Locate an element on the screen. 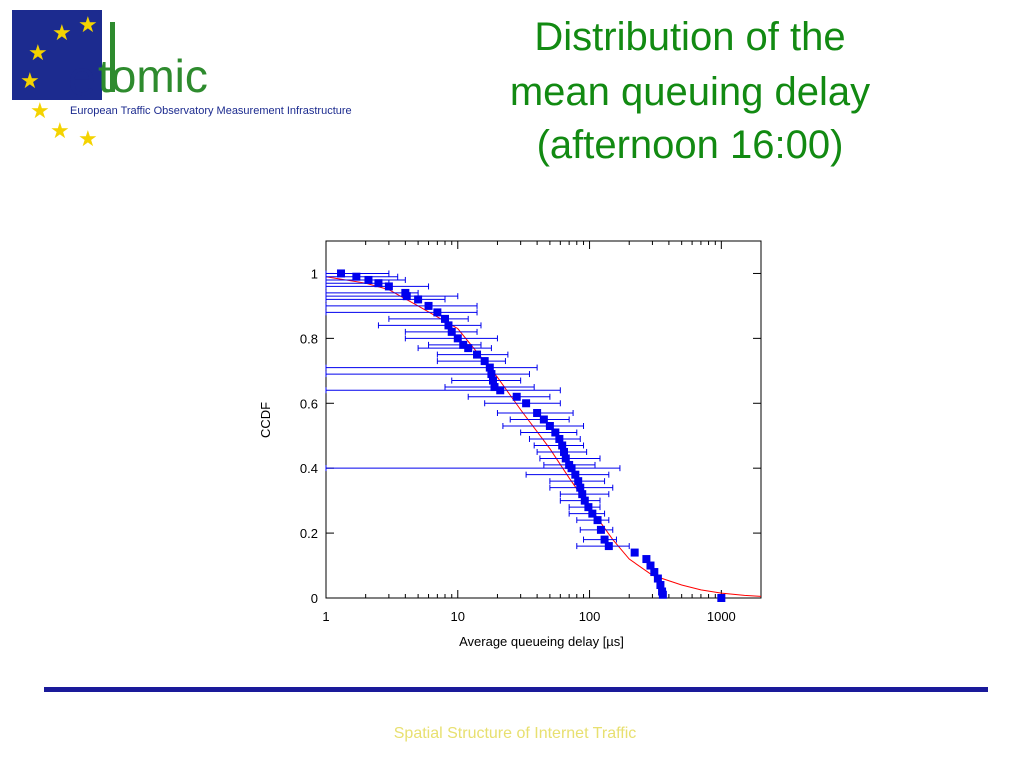 This screenshot has width=1024, height=773. x-tick-label: 1000 is located at coordinates (721, 616).